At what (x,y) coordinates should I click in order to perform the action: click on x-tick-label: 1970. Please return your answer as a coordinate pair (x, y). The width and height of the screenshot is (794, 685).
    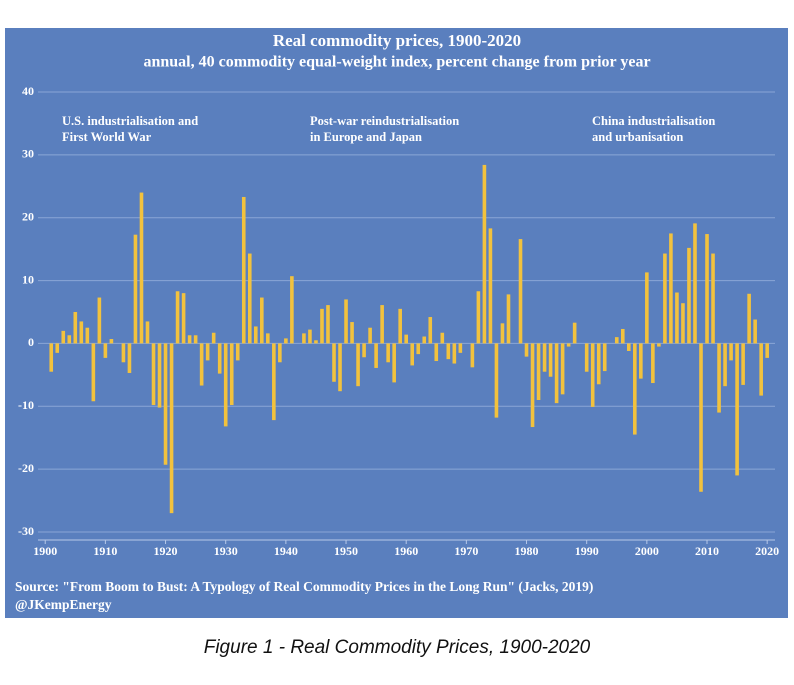
    Looking at the image, I should click on (466, 551).